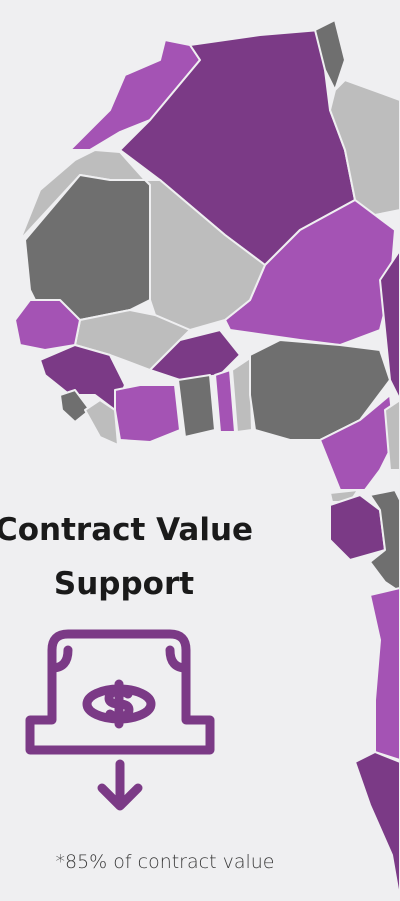 Image resolution: width=400 pixels, height=901 pixels. Describe the element at coordinates (124, 584) in the screenshot. I see `title-line: Support` at that location.